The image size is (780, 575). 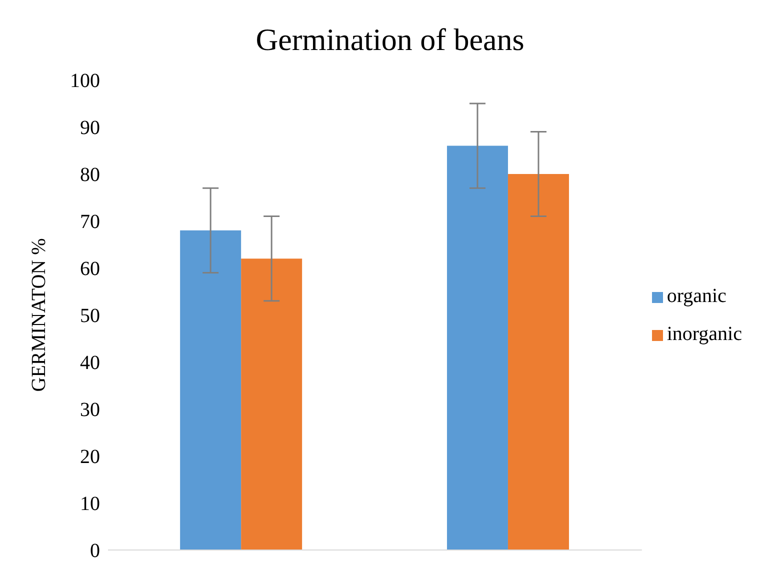 I want to click on chart-title: Germination of beans, so click(x=390, y=40).